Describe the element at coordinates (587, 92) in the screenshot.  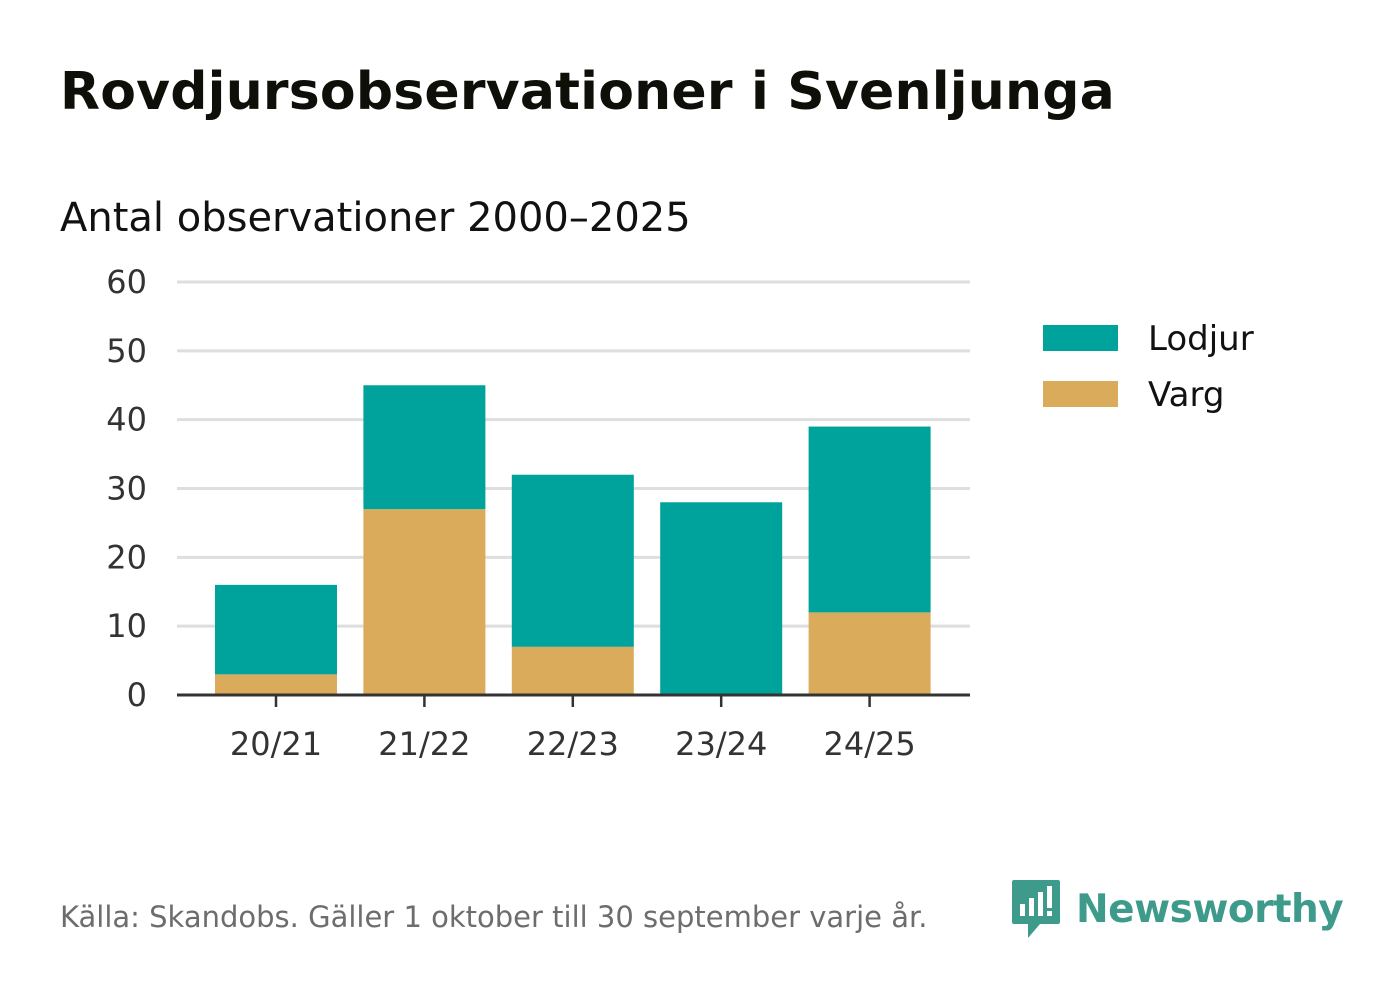
I see `chart-title: Rovdjursobservationer i Svenljunga` at that location.